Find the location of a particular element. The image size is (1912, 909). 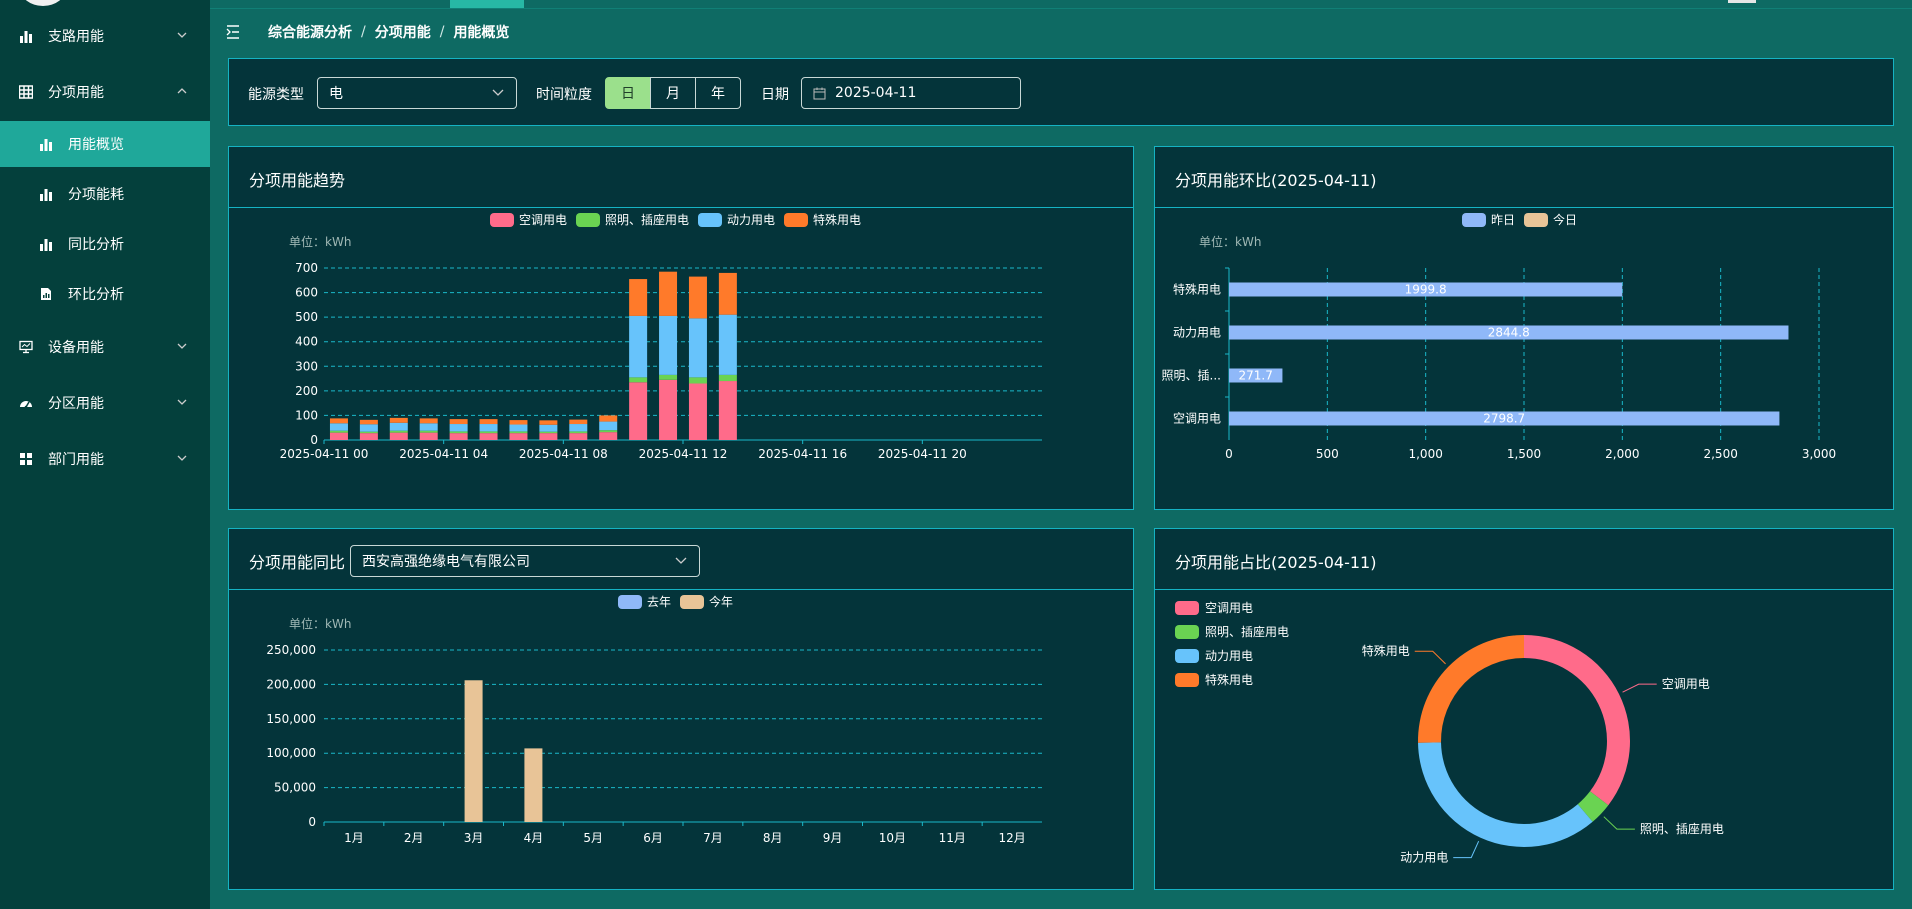

mom-bar is located at coordinates (1256, 375).